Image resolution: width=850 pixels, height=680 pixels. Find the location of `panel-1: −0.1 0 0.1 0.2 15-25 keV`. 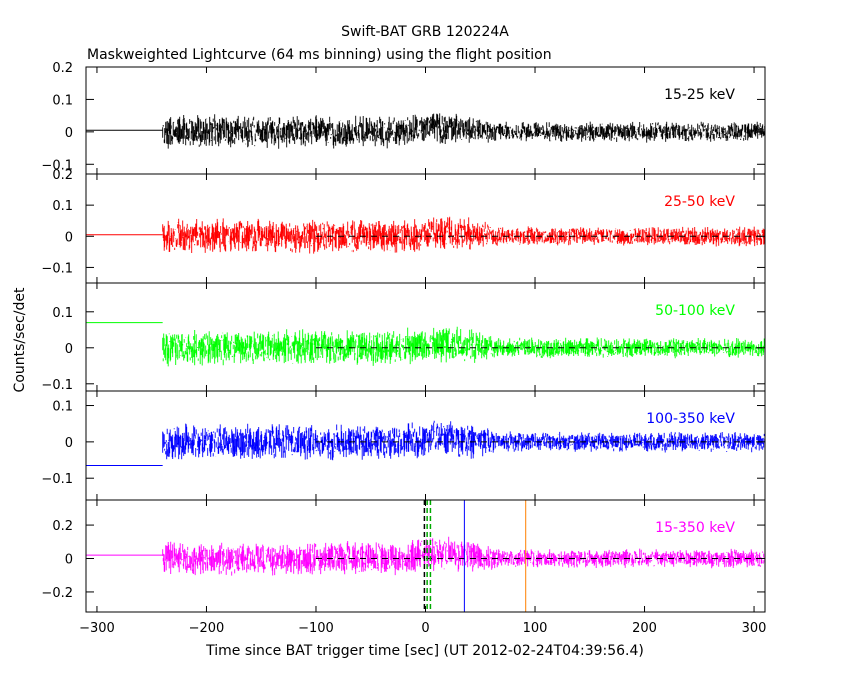

panel-1: −0.1 0 0.1 0.2 15-25 keV is located at coordinates (403, 118).